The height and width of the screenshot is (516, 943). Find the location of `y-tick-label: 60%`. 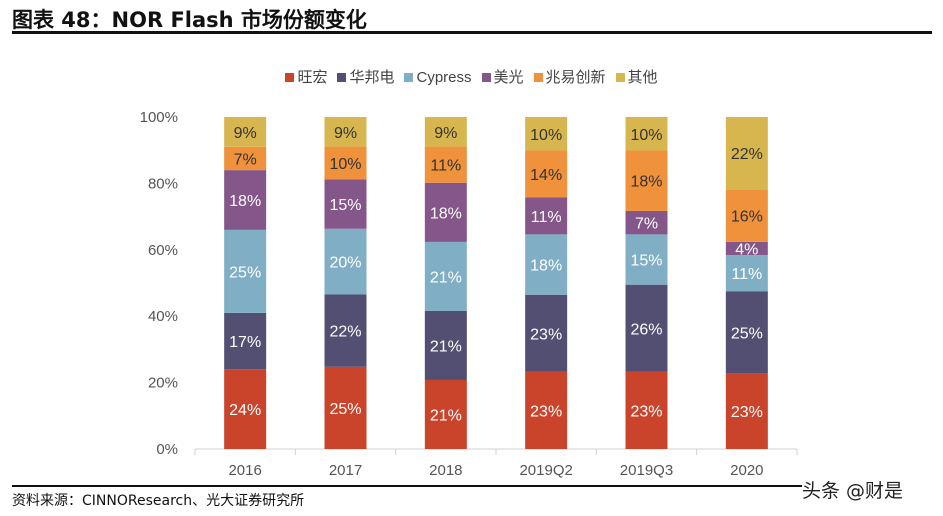

y-tick-label: 60% is located at coordinates (163, 250).